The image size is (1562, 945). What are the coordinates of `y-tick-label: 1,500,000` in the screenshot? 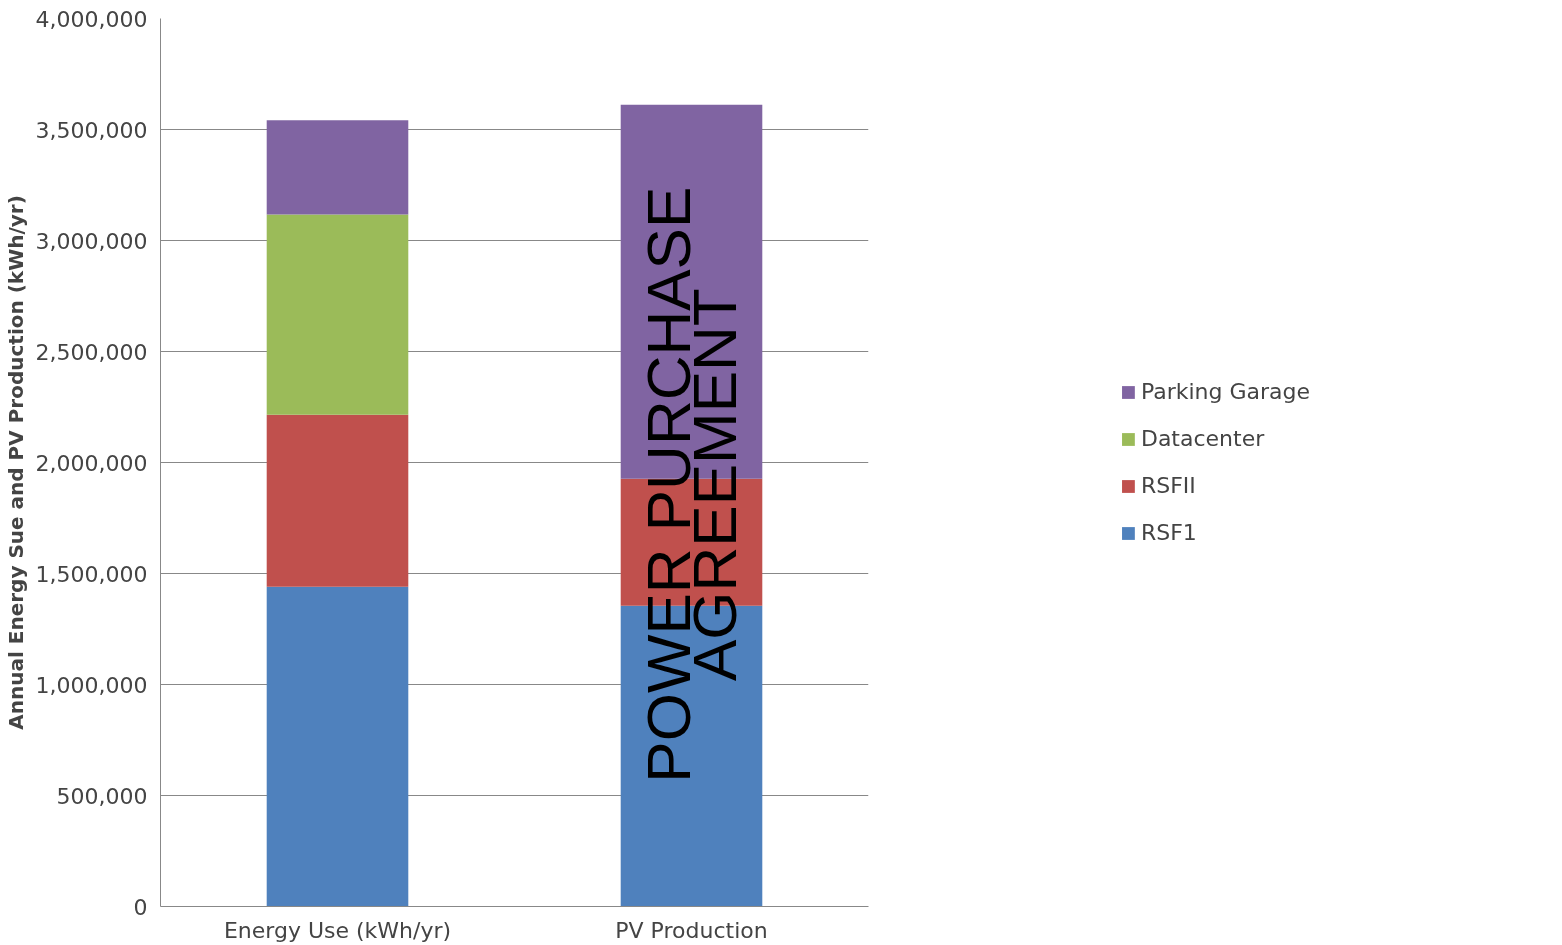 It's located at (91, 574).